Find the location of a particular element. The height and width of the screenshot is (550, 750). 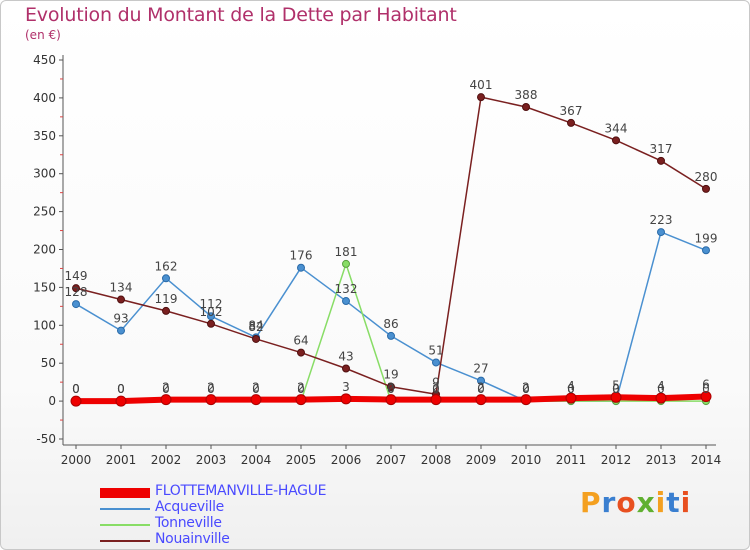

x-tick-label: 2009 is located at coordinates (481, 460).